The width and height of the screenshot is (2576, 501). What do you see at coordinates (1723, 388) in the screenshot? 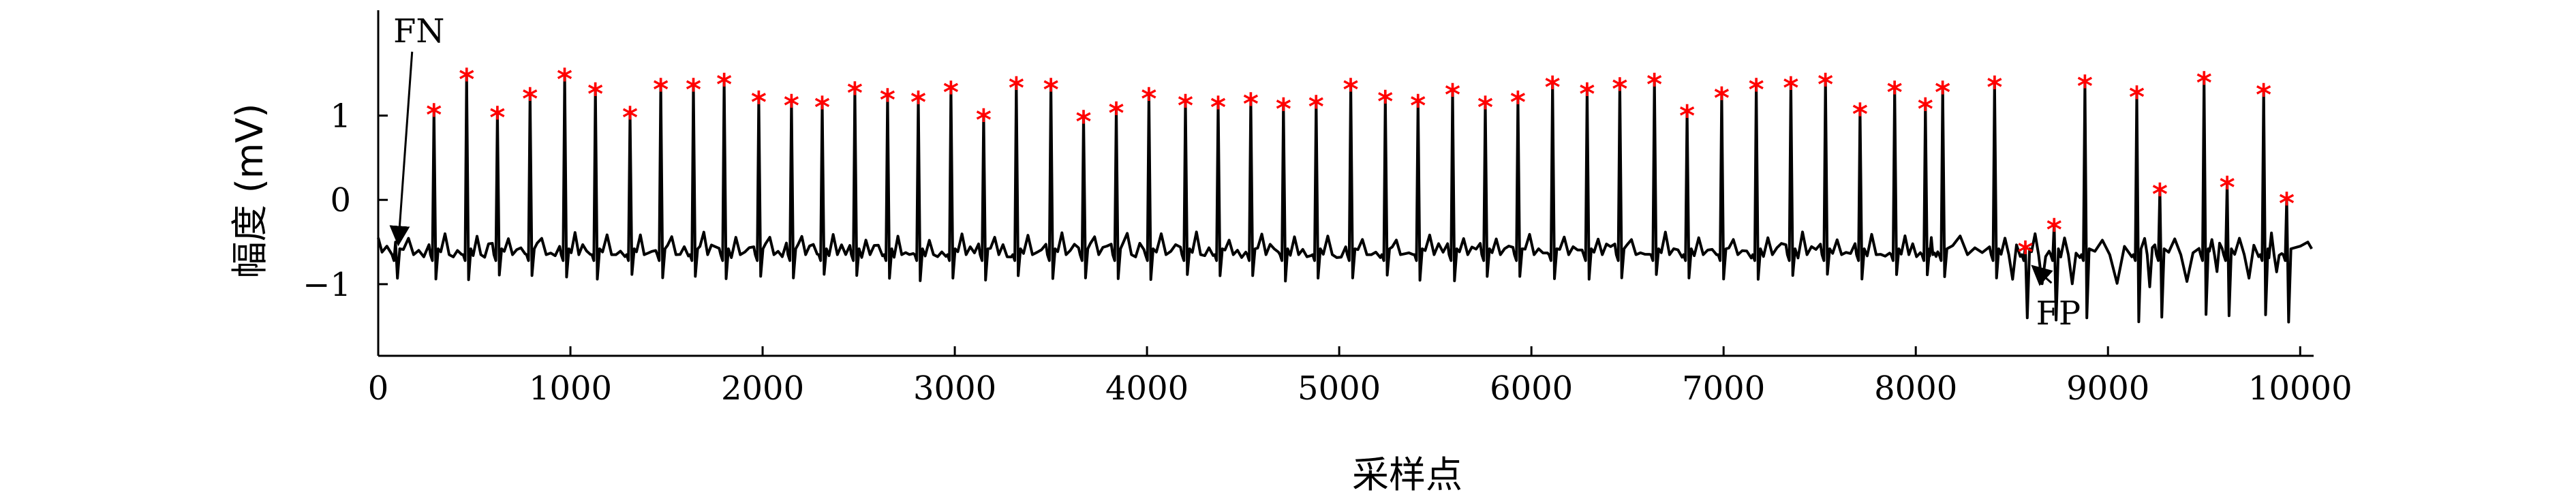
I see `x-tick-label: 7000` at bounding box center [1723, 388].